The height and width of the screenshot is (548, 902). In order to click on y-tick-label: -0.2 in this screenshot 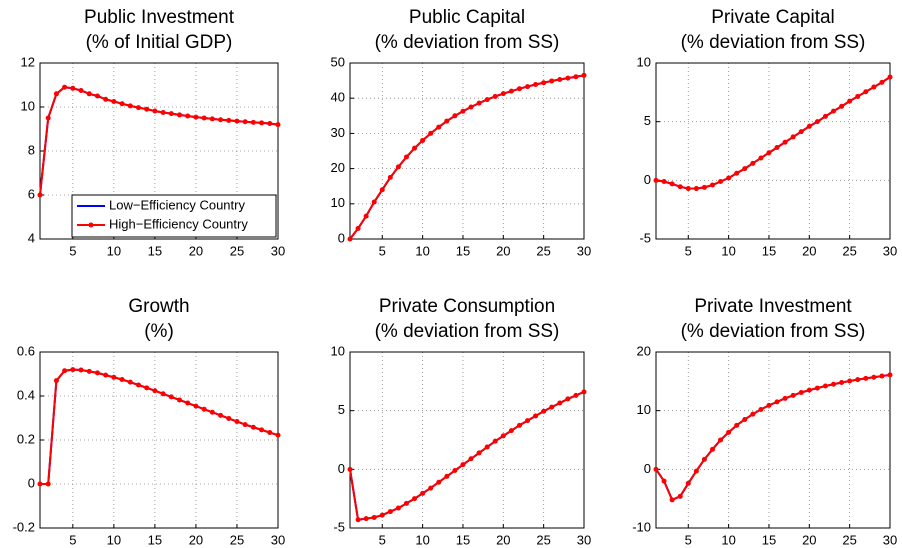, I will do `click(24, 526)`.